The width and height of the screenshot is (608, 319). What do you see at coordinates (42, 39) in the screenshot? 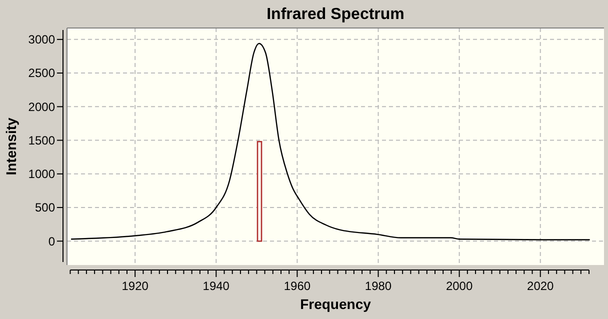
I see `y-tick-label: 3000` at bounding box center [42, 39].